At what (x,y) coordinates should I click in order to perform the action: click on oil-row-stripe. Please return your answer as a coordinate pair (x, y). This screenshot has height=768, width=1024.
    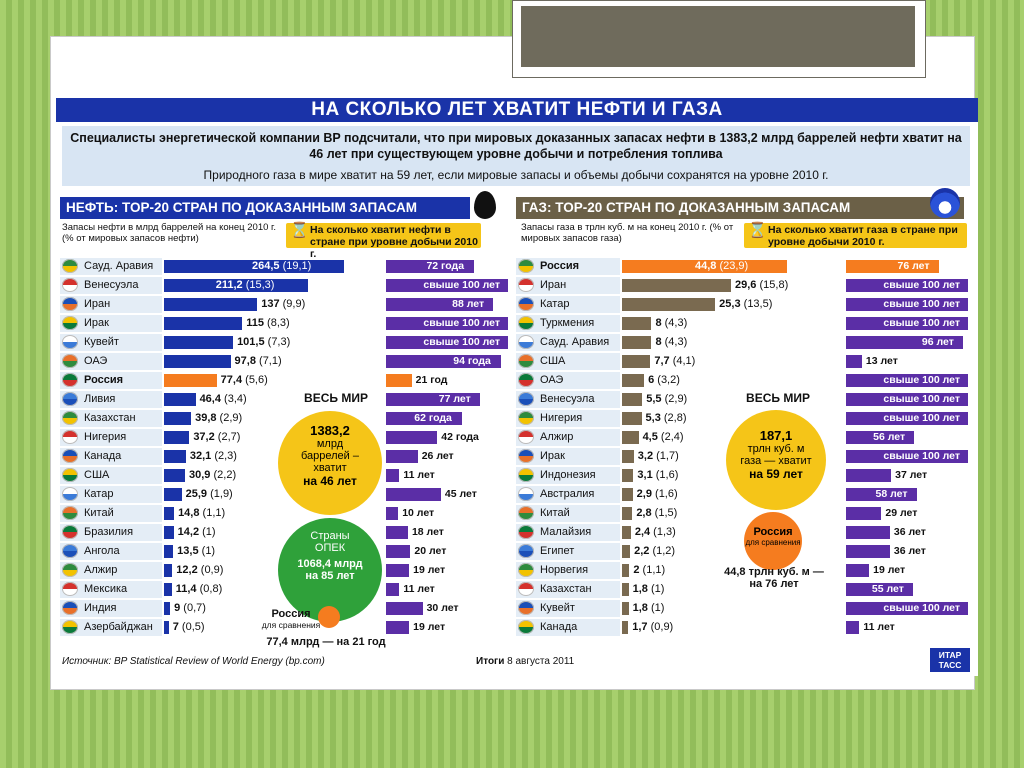
    Looking at the image, I should click on (111, 494).